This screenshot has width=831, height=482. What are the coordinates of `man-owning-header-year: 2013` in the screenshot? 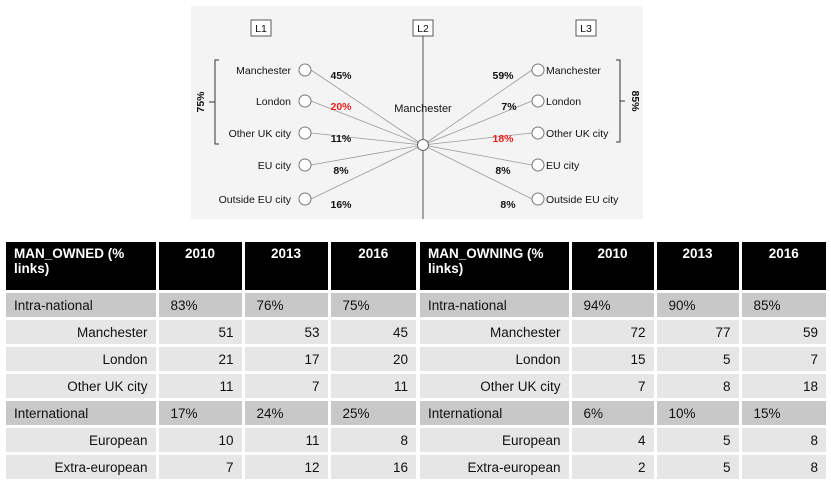 It's located at (696, 267).